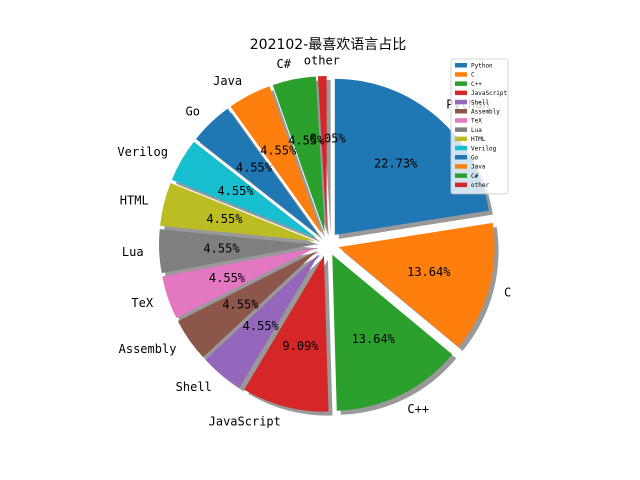 This screenshot has height=480, width=640. I want to click on slice-verilog, so click(244, 189).